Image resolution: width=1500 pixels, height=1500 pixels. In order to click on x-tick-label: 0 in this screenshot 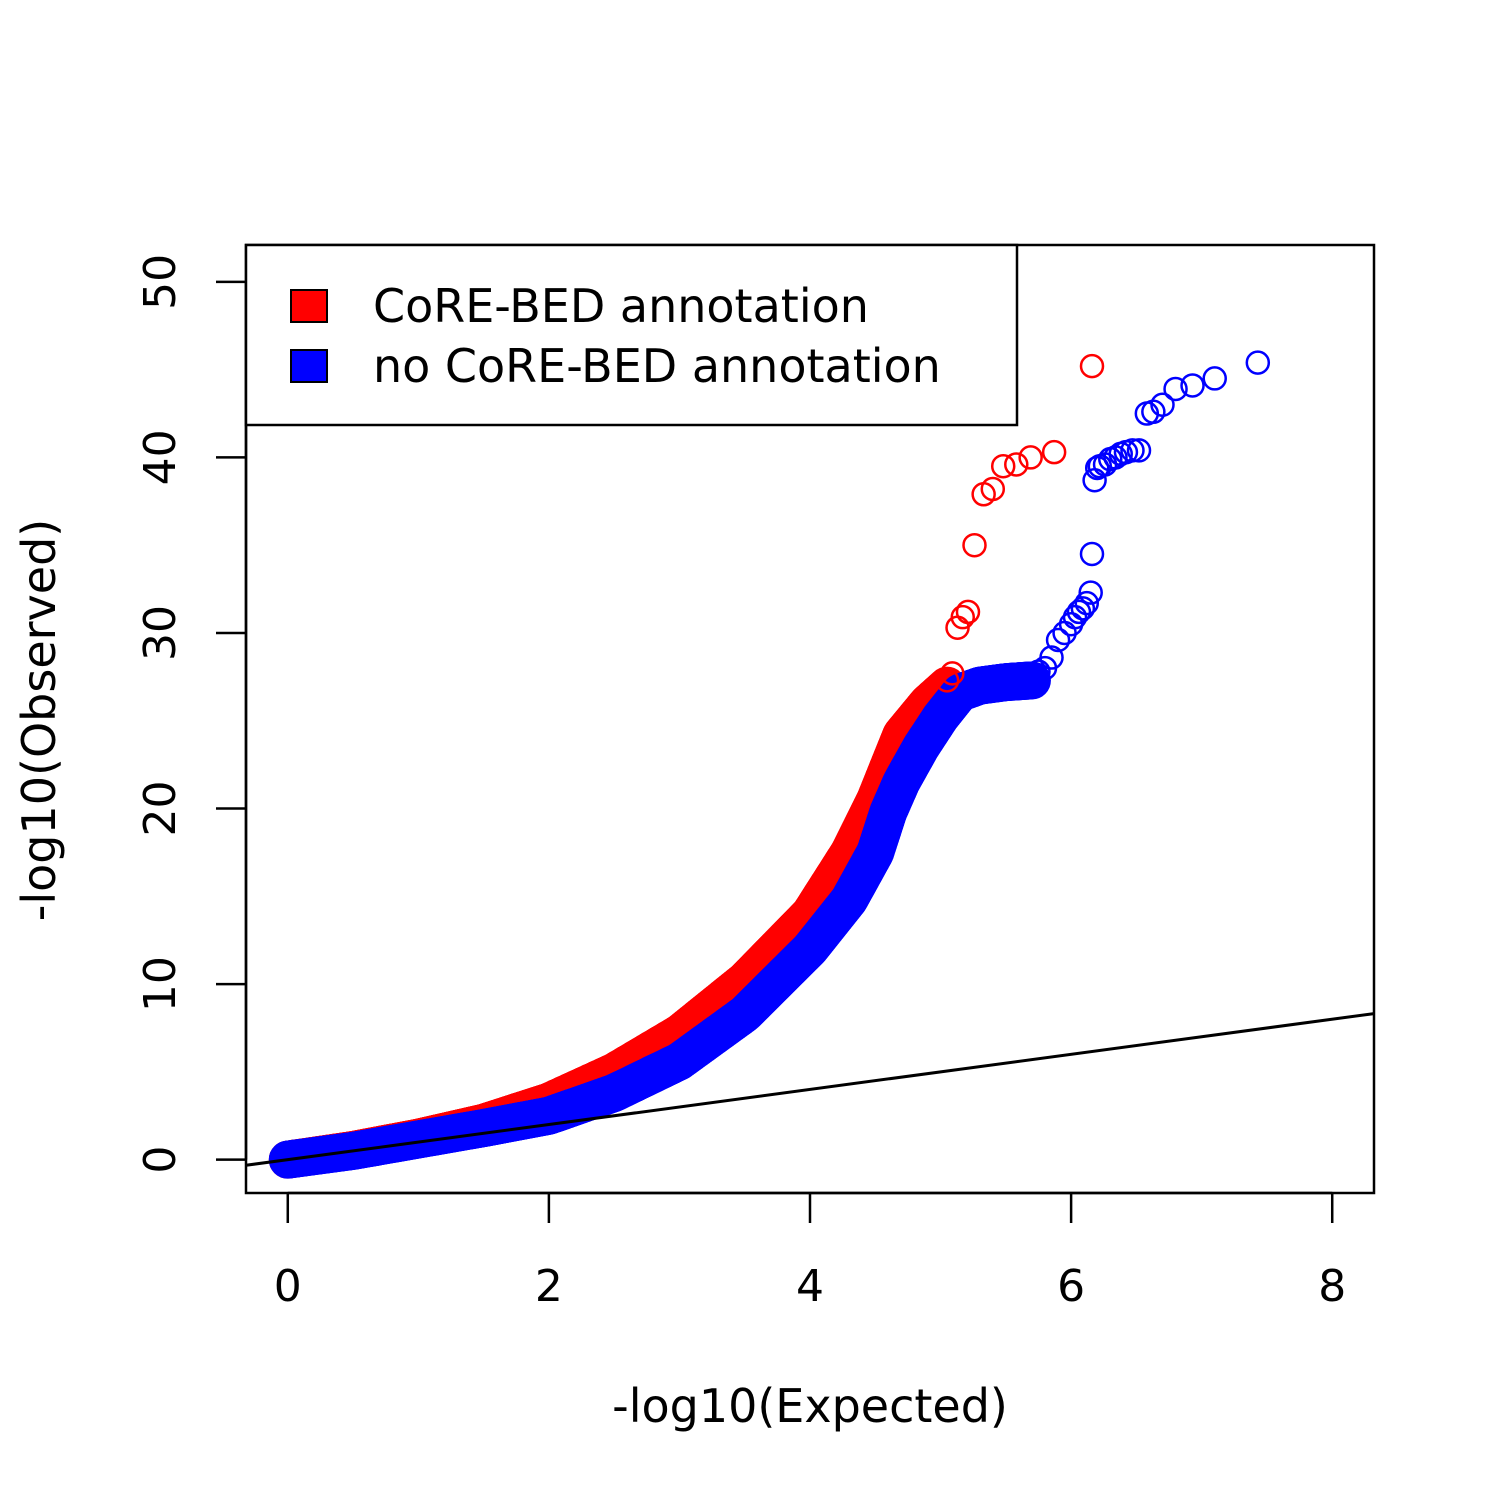, I will do `click(288, 1286)`.